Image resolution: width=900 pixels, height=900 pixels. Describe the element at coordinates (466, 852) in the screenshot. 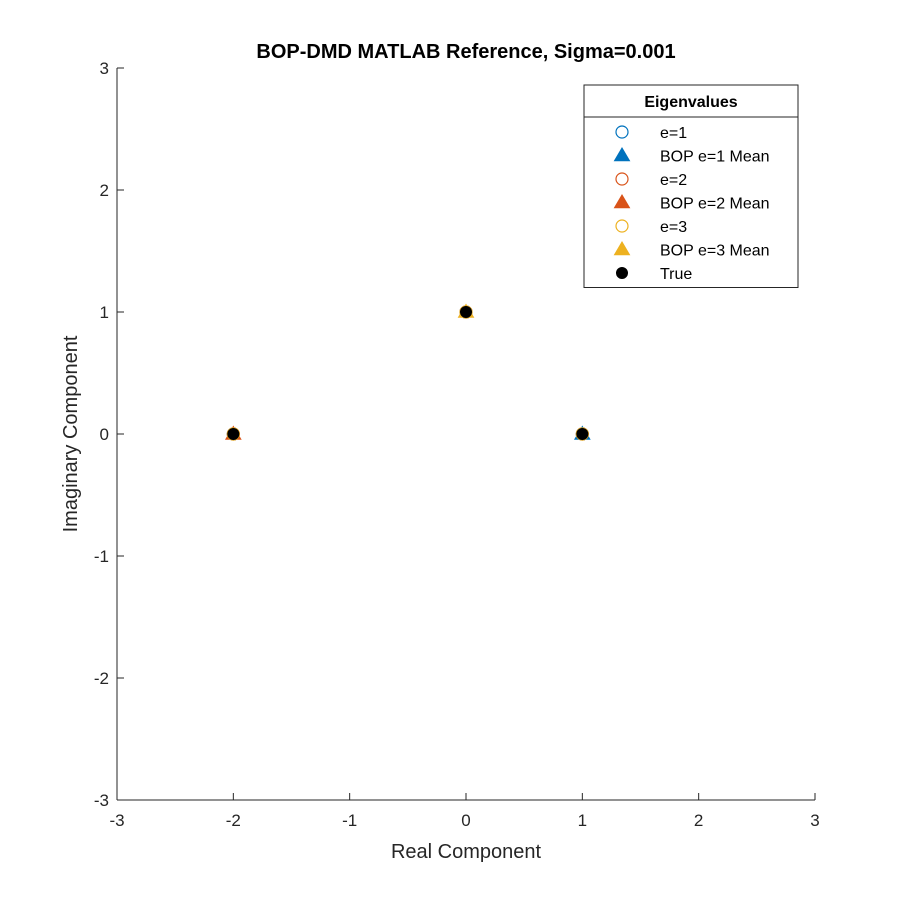

I see `x-axis-title: Real Component` at that location.